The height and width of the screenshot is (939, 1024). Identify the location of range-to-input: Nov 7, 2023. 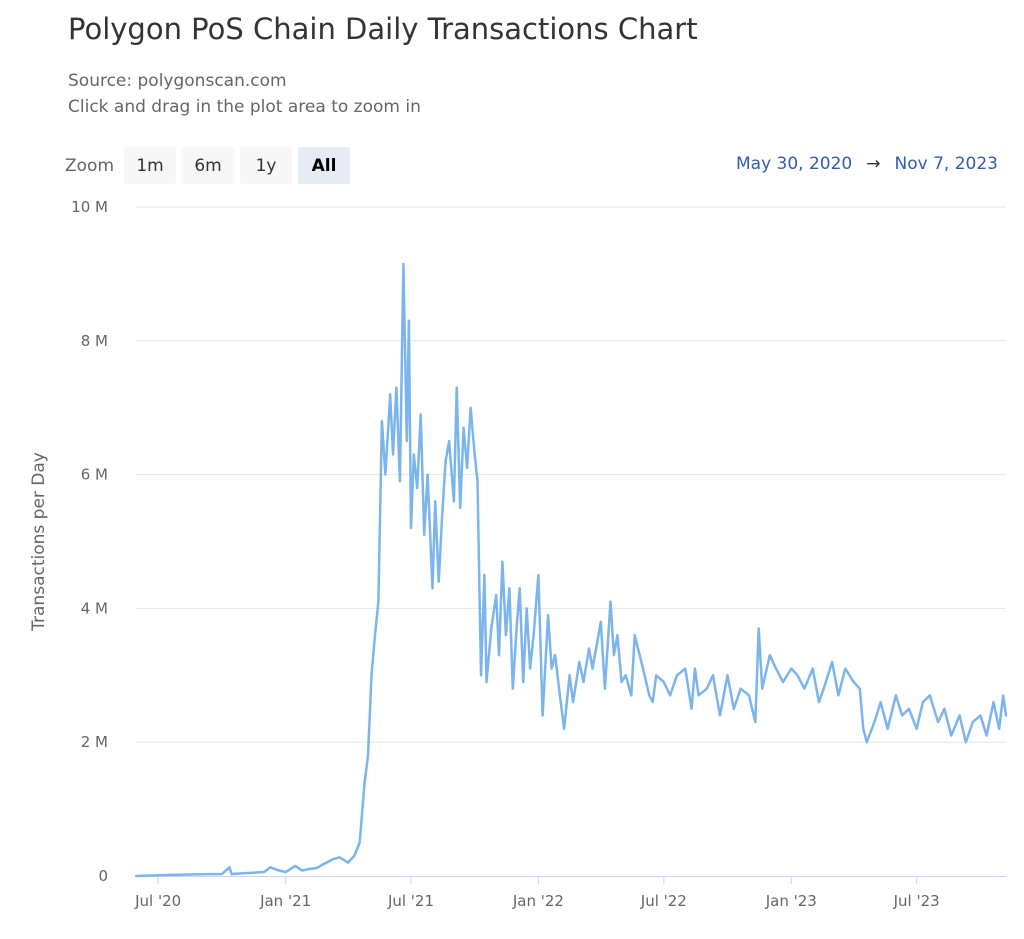
(946, 164).